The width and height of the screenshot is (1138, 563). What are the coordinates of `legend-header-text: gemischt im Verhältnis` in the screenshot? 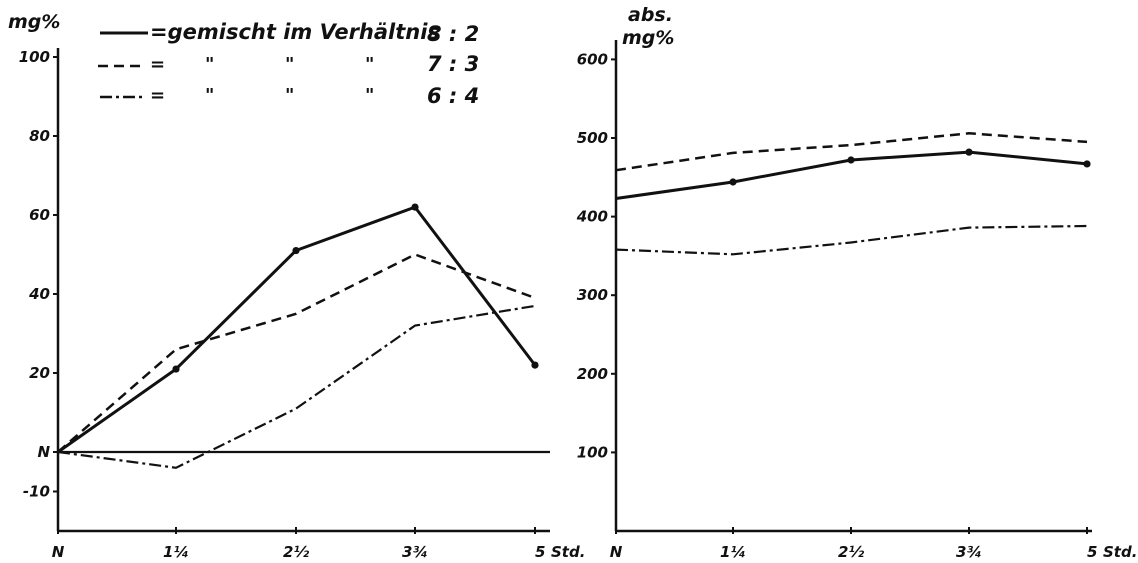 It's located at (304, 32).